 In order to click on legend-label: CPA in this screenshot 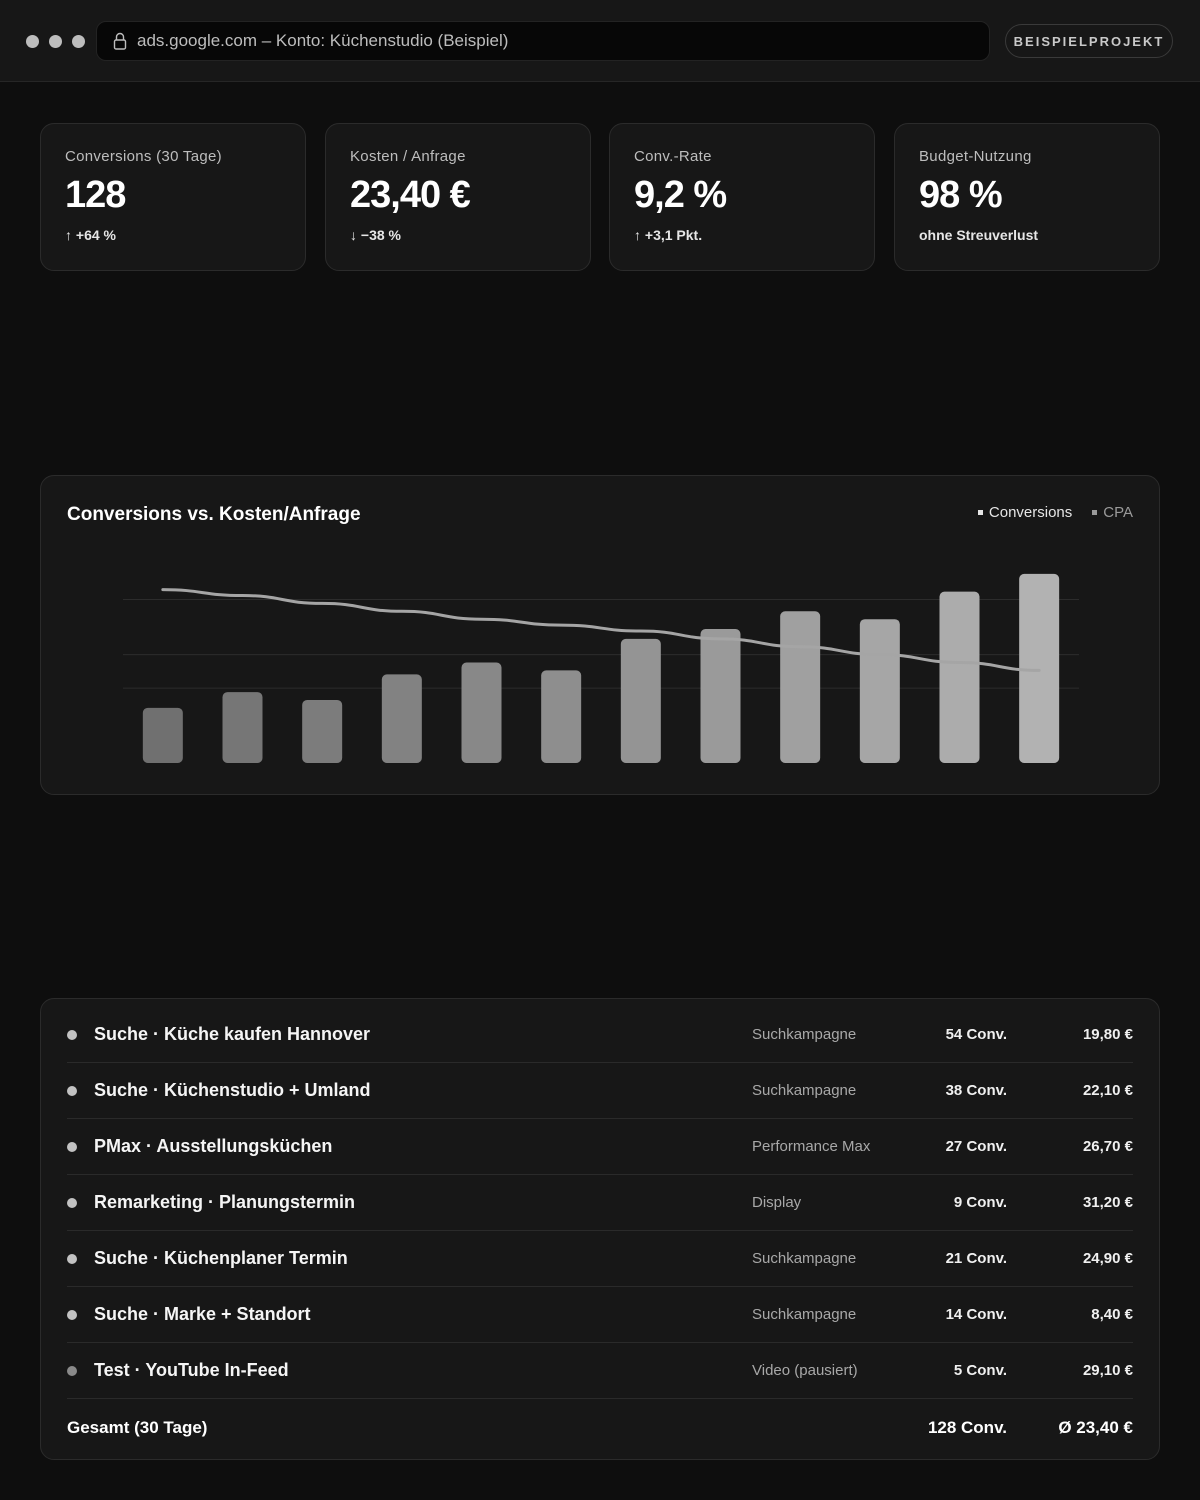, I will do `click(1118, 512)`.